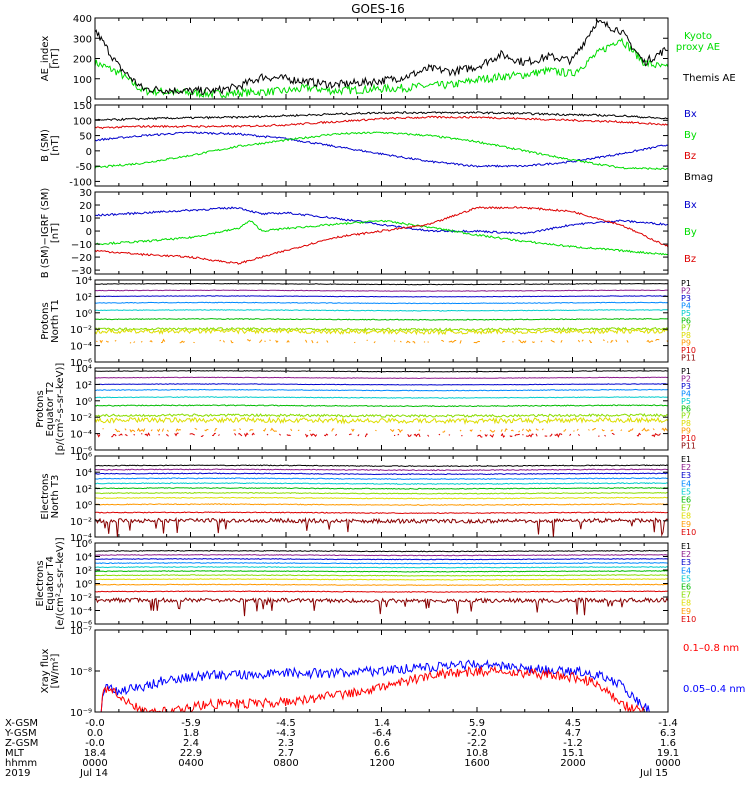 This screenshot has width=750, height=800. What do you see at coordinates (17, 773) in the screenshot?
I see `ephemeris-row-label: 2019` at bounding box center [17, 773].